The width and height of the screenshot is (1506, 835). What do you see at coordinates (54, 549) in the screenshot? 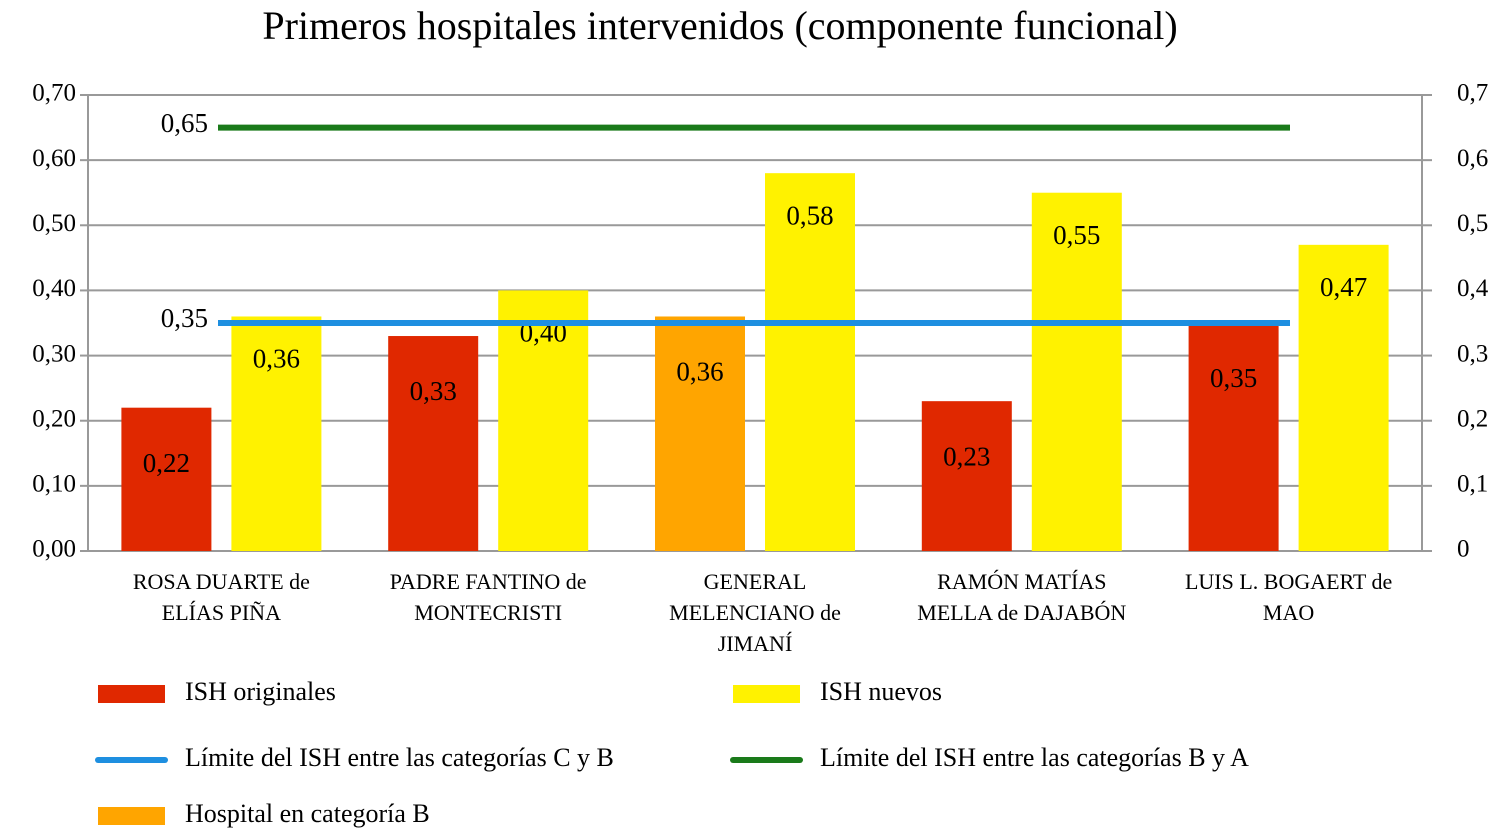
I see `y-tick-label: 0,00` at bounding box center [54, 549].